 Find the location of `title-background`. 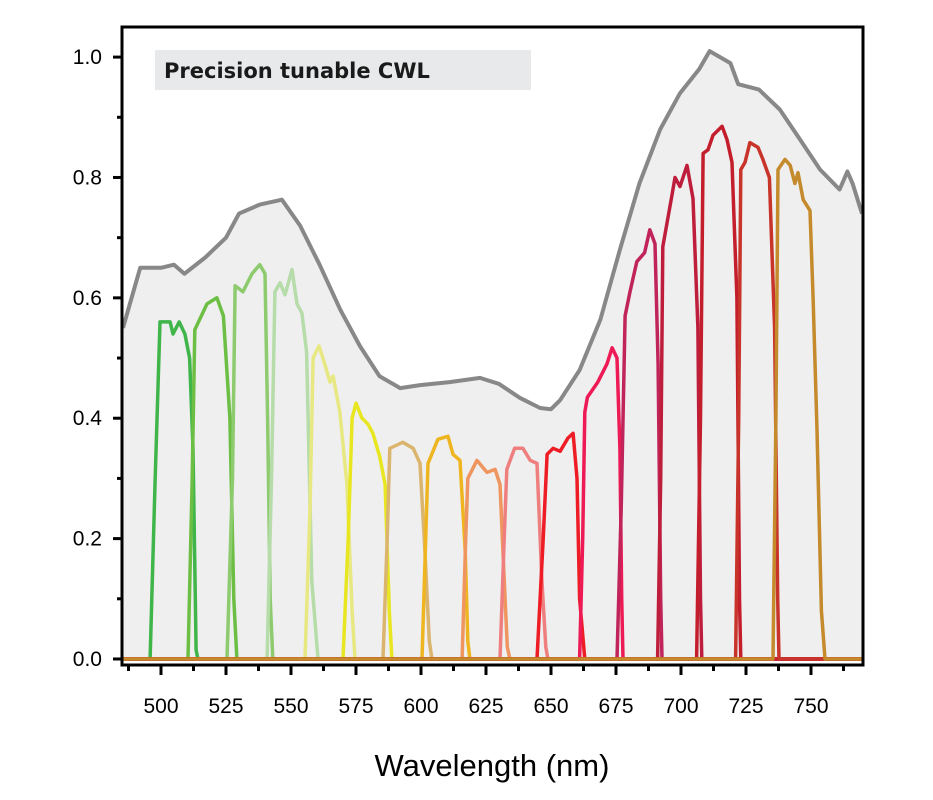

title-background is located at coordinates (343, 70).